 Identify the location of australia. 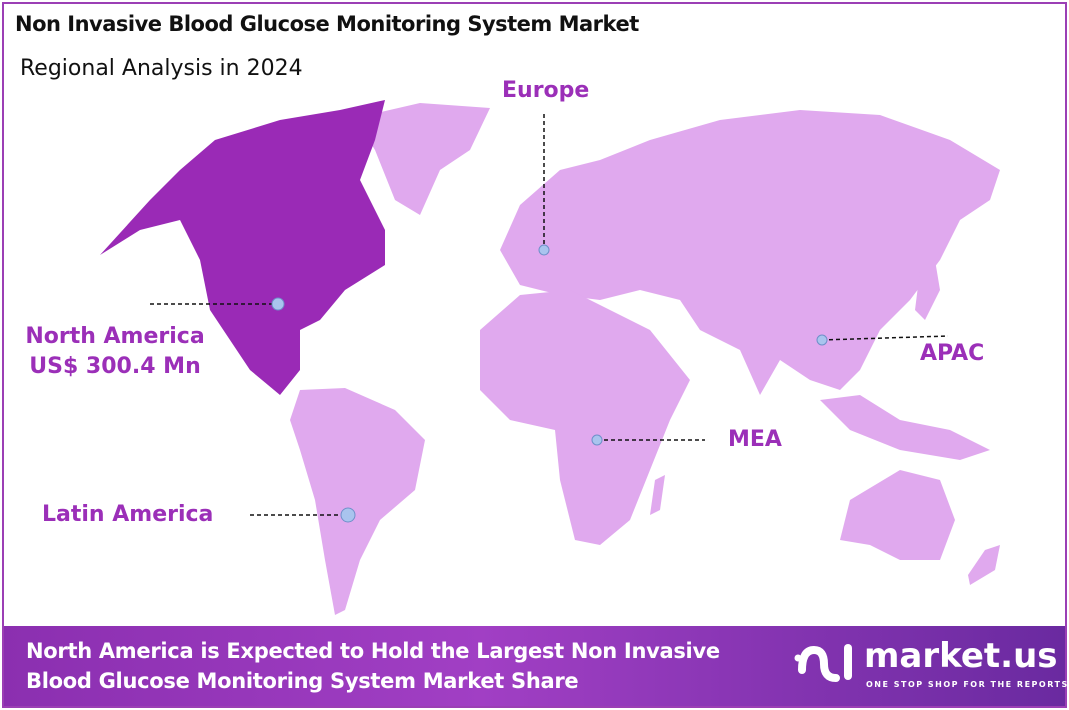
(897, 515).